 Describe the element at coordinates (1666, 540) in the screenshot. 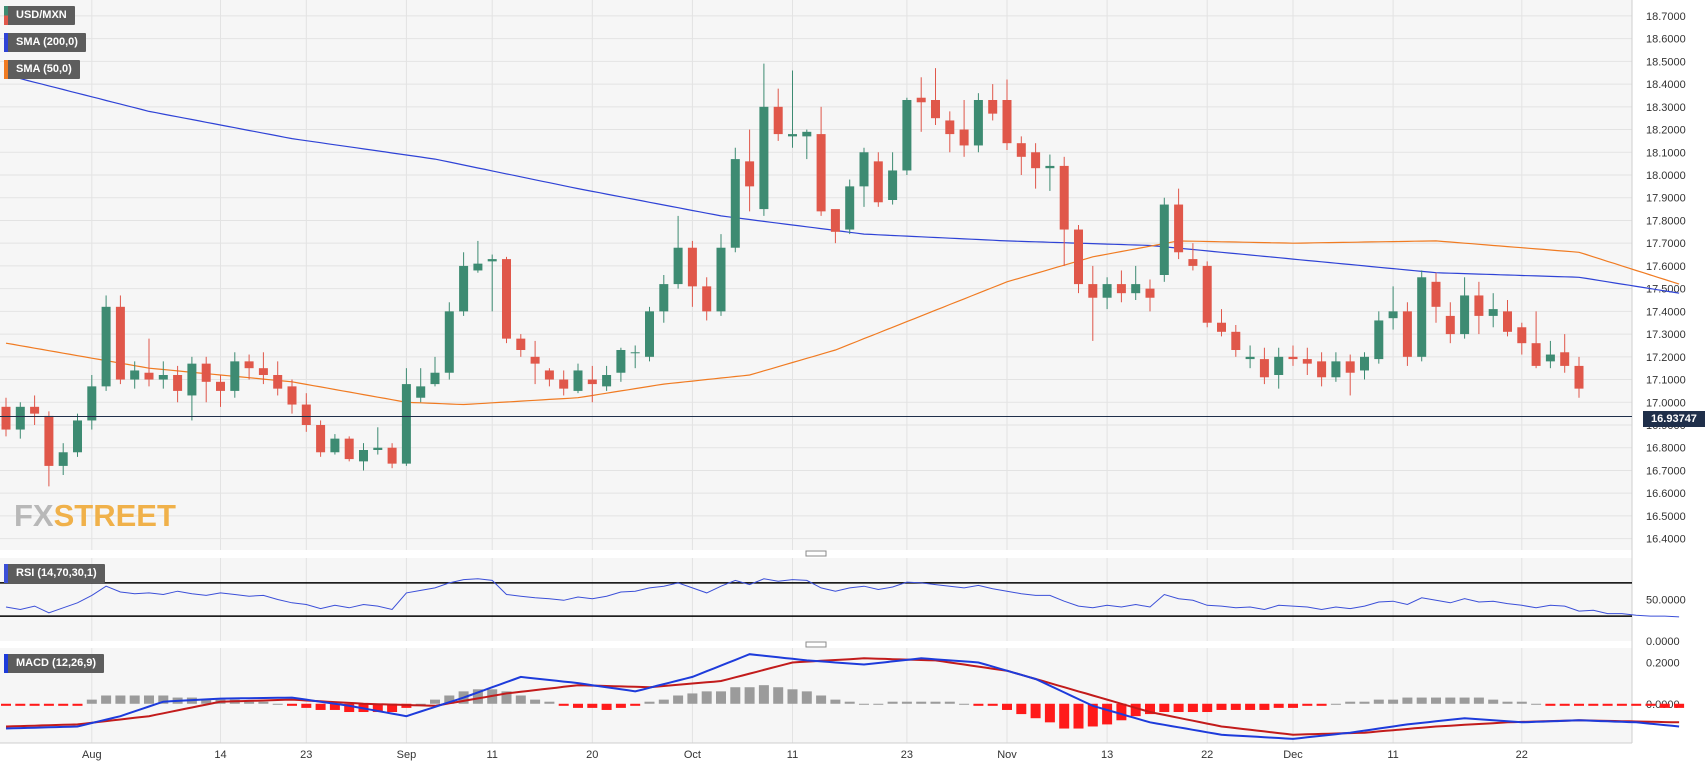

I see `y-tick-label: 16.4000` at that location.